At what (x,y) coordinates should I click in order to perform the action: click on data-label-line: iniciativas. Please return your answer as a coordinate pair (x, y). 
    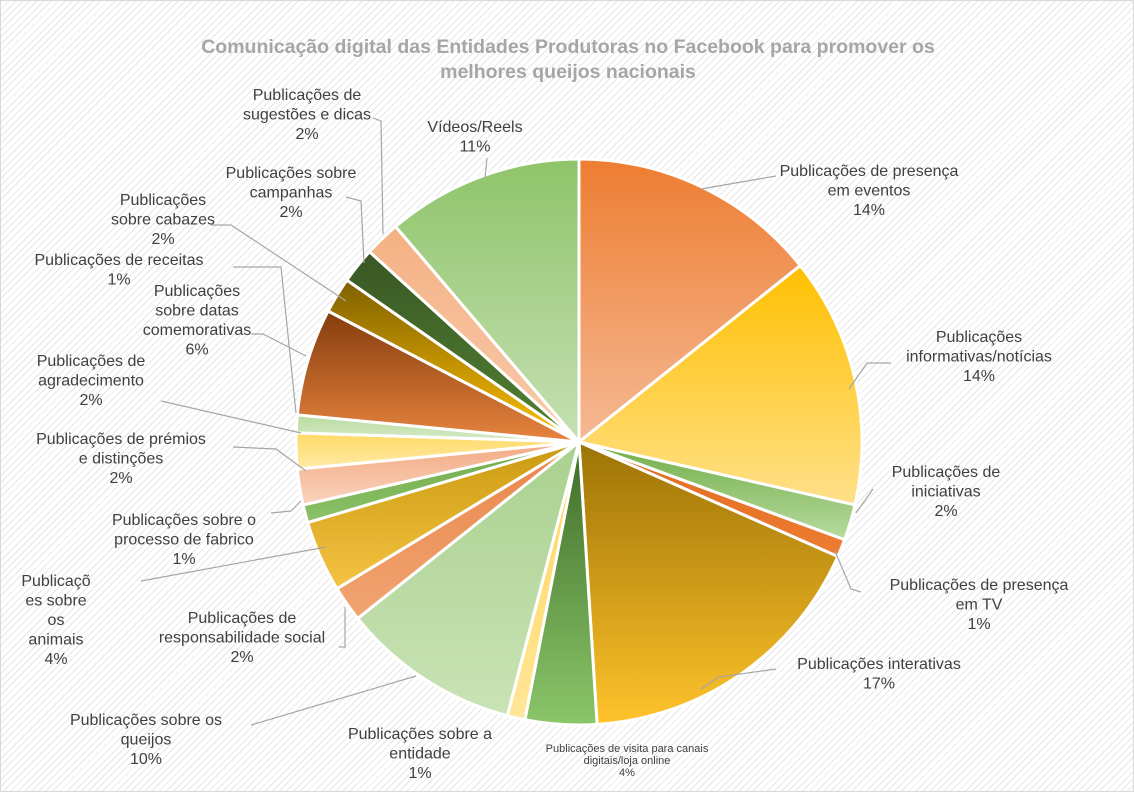
    Looking at the image, I should click on (945, 492).